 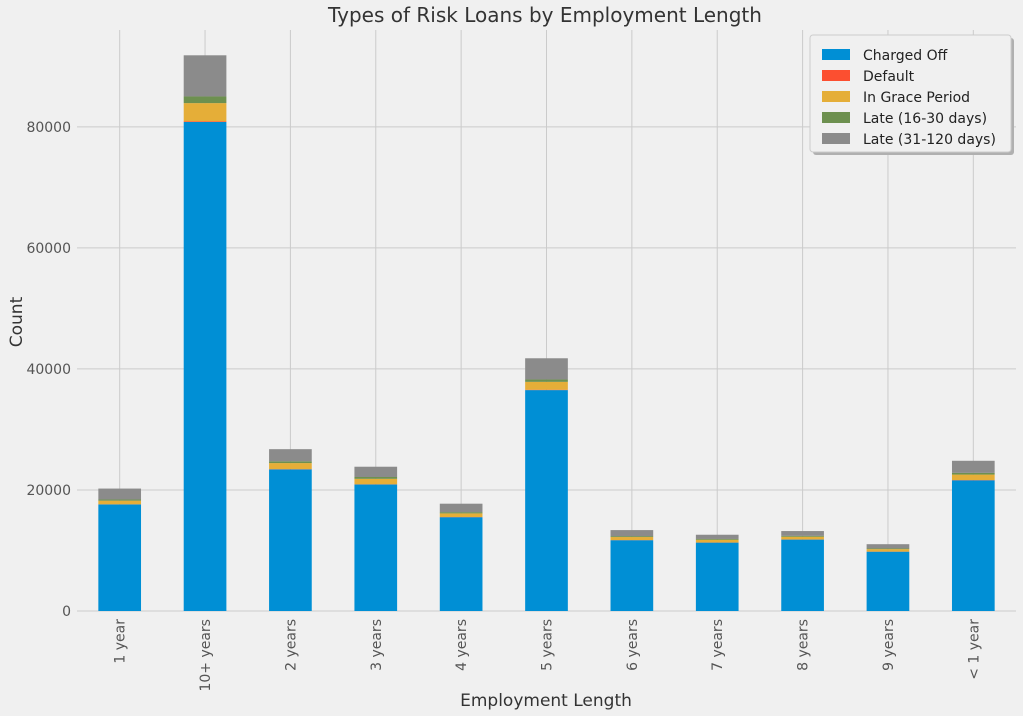 What do you see at coordinates (17, 321) in the screenshot?
I see `y-axis-label: Count` at bounding box center [17, 321].